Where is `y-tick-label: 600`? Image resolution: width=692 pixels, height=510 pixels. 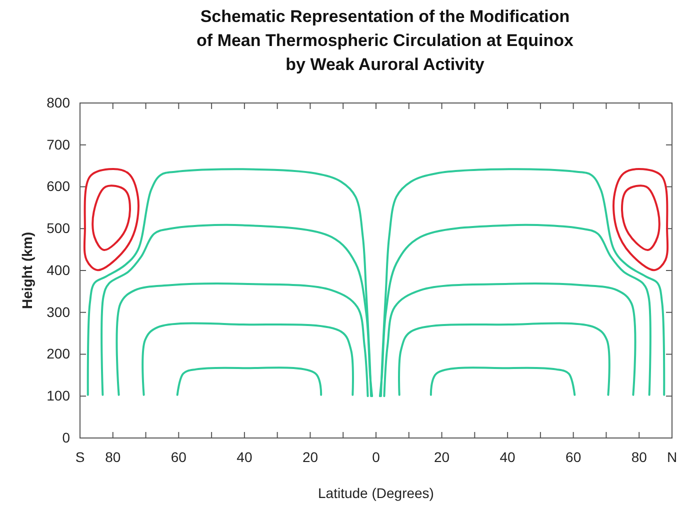
y-tick-label: 600 is located at coordinates (58, 186).